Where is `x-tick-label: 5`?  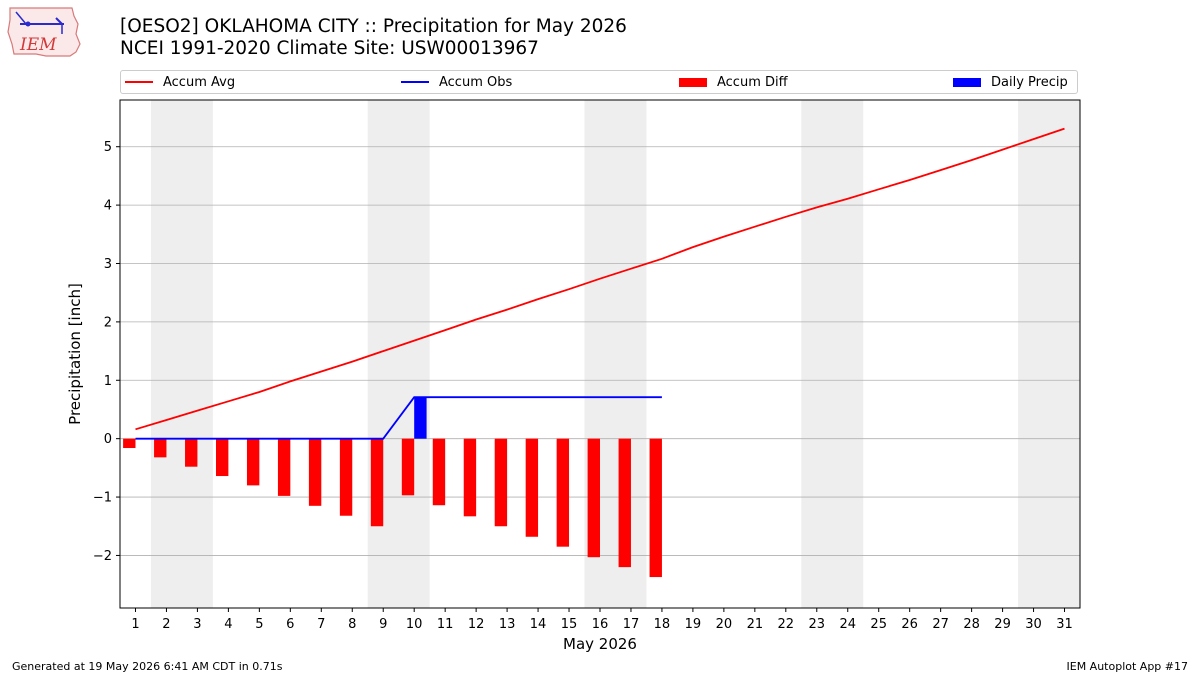 x-tick-label: 5 is located at coordinates (259, 624).